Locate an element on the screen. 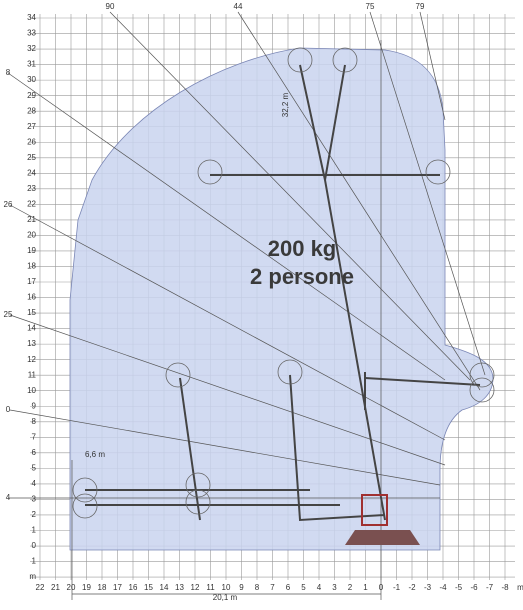 The image size is (523, 610). x-label: 9 is located at coordinates (241, 587).